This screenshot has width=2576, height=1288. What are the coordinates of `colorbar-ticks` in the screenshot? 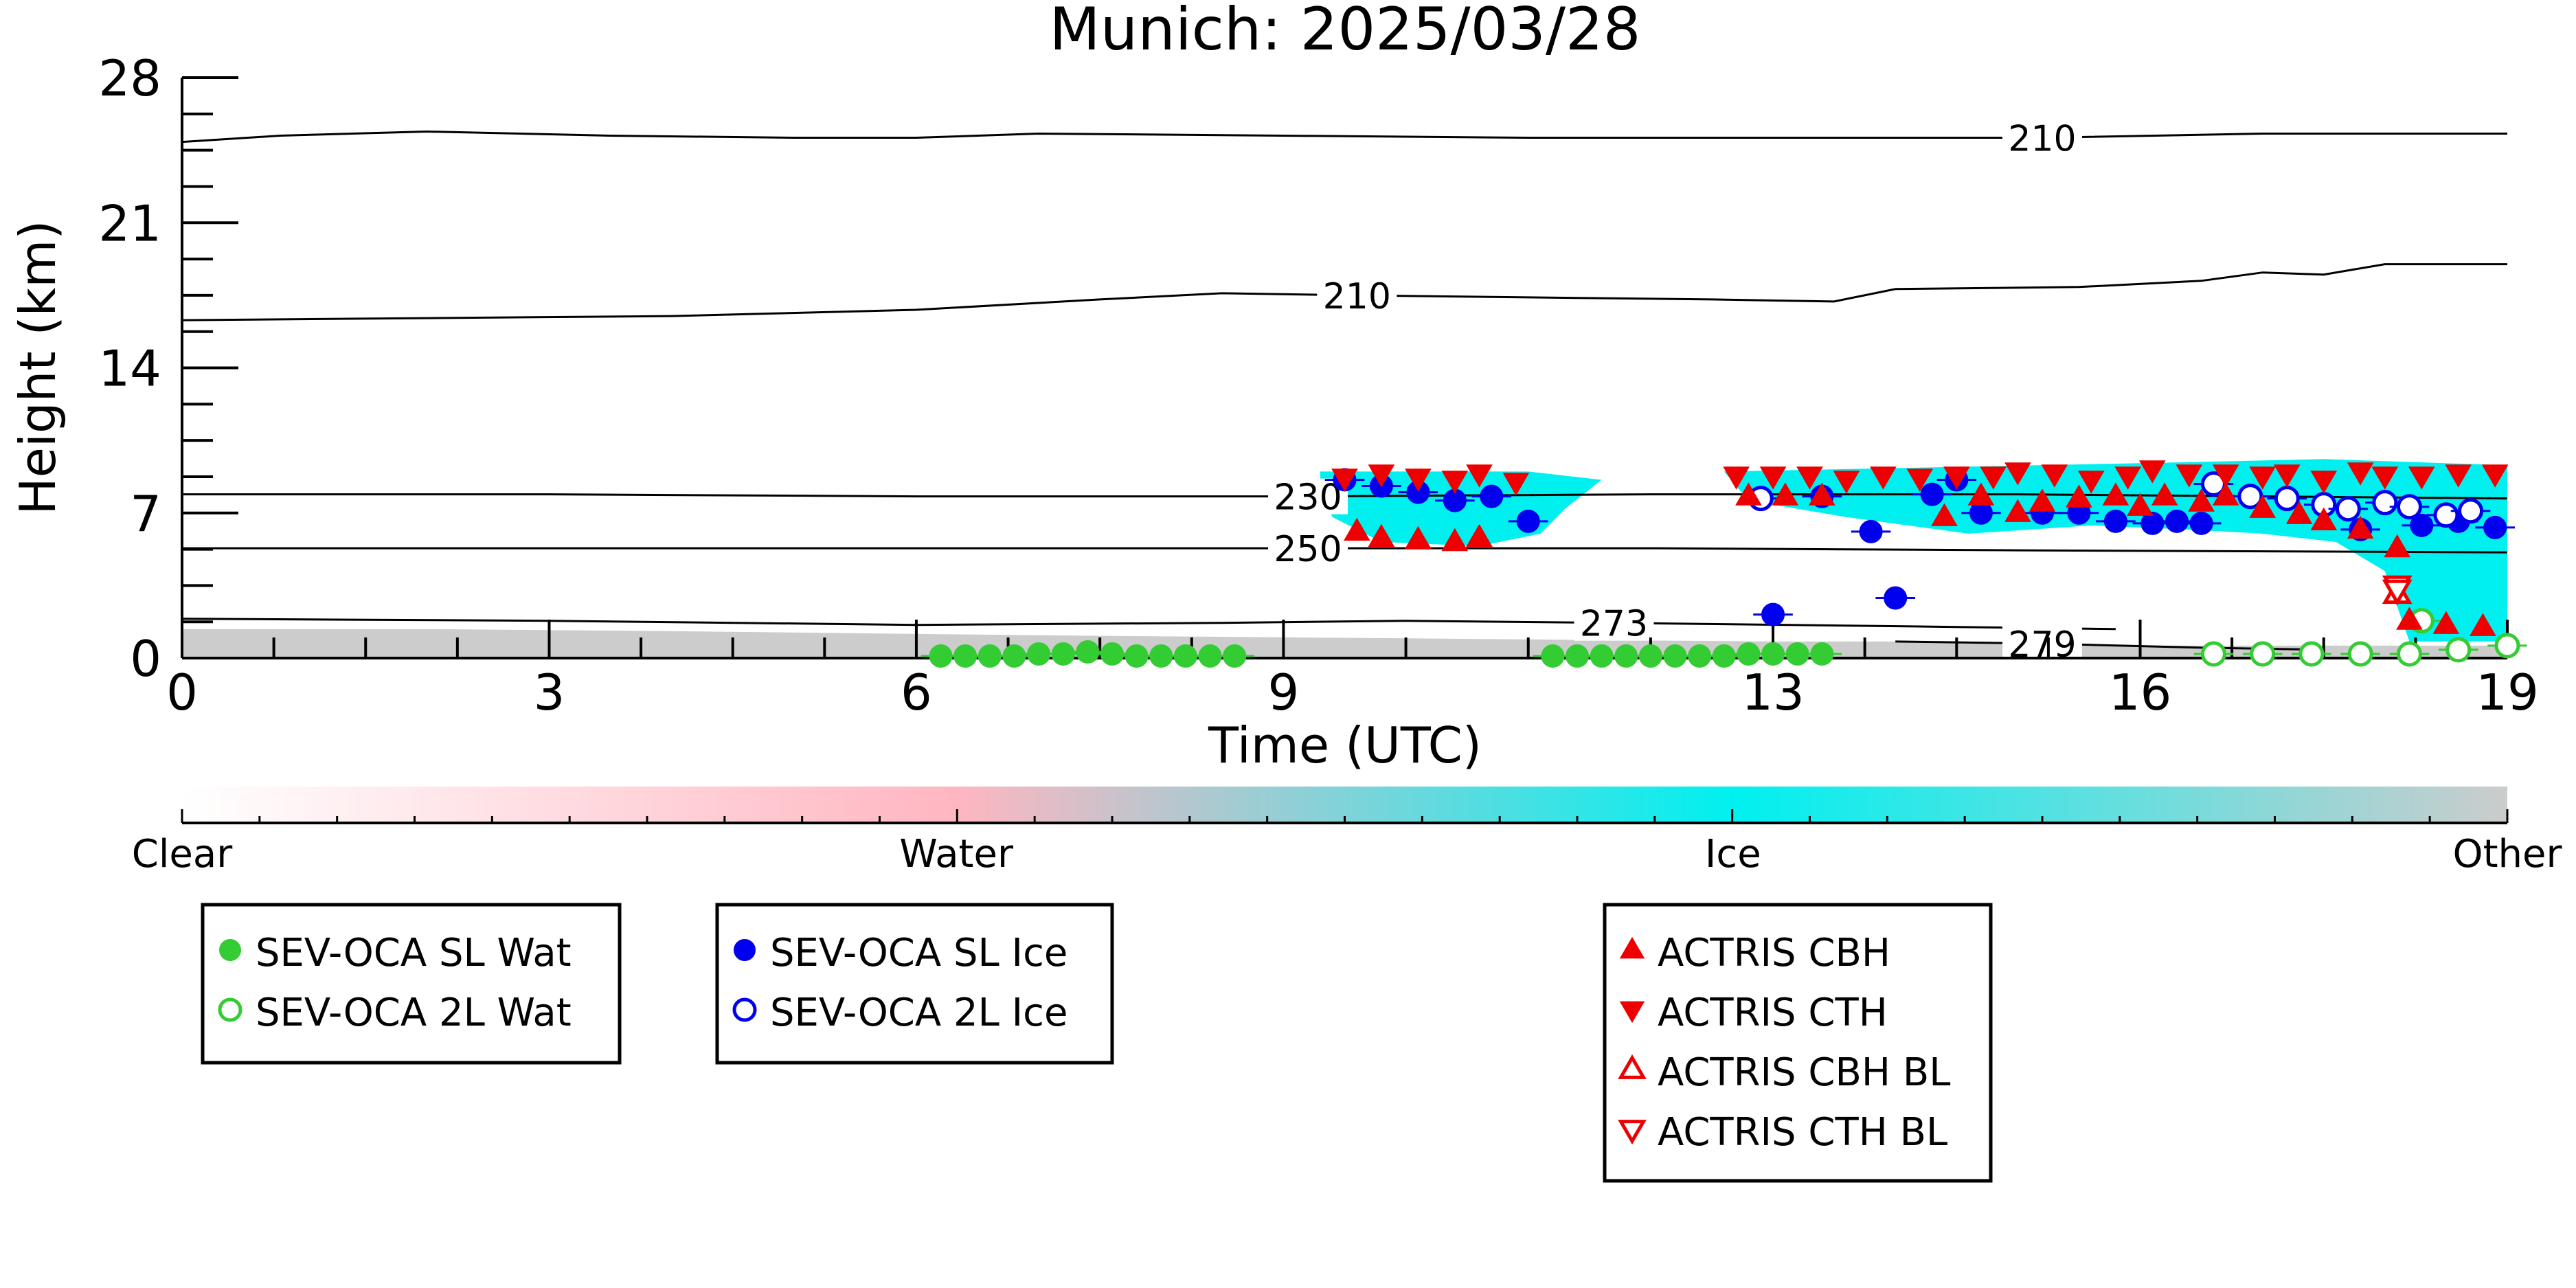 It's located at (1345, 816).